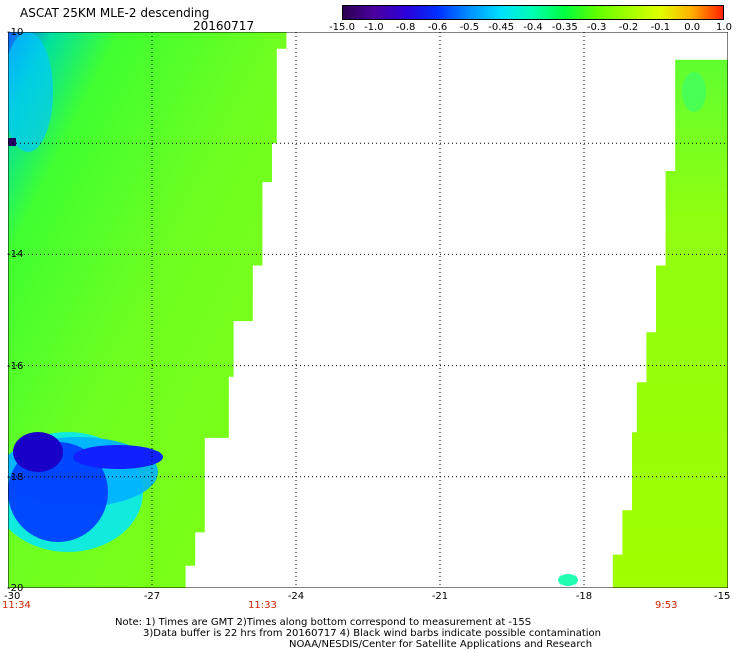 The width and height of the screenshot is (740, 650). I want to click on y-axis-label: -16, so click(15, 366).